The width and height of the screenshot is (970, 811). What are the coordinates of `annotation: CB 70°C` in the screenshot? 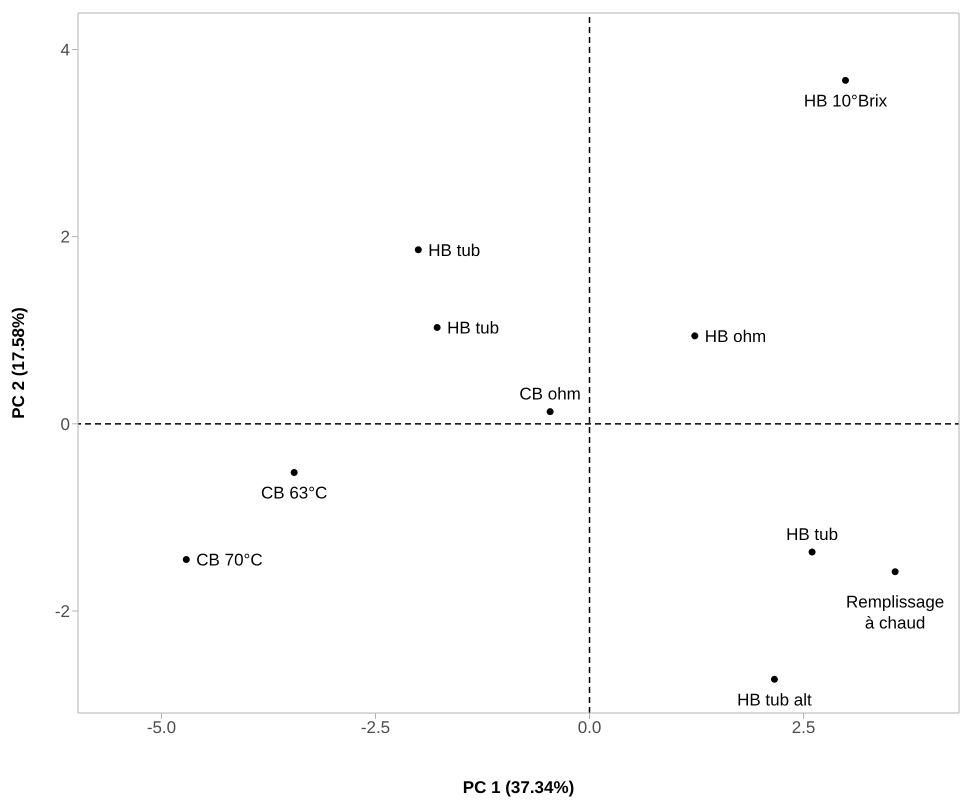 It's located at (229, 560).